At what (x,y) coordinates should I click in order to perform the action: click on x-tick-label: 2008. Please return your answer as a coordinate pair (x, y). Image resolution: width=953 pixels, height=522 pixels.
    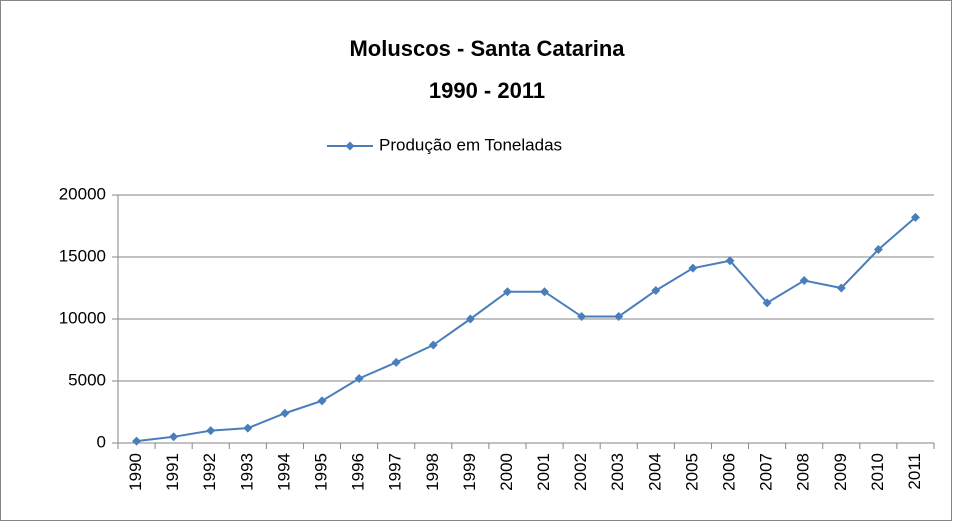
    Looking at the image, I should click on (803, 472).